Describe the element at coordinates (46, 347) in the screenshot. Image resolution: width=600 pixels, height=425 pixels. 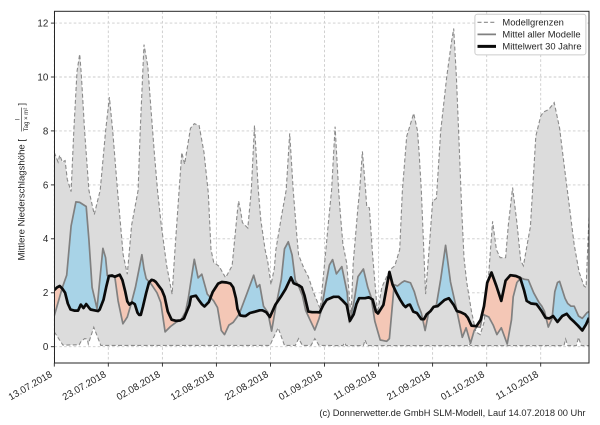
I see `svg-text: 0` at that location.